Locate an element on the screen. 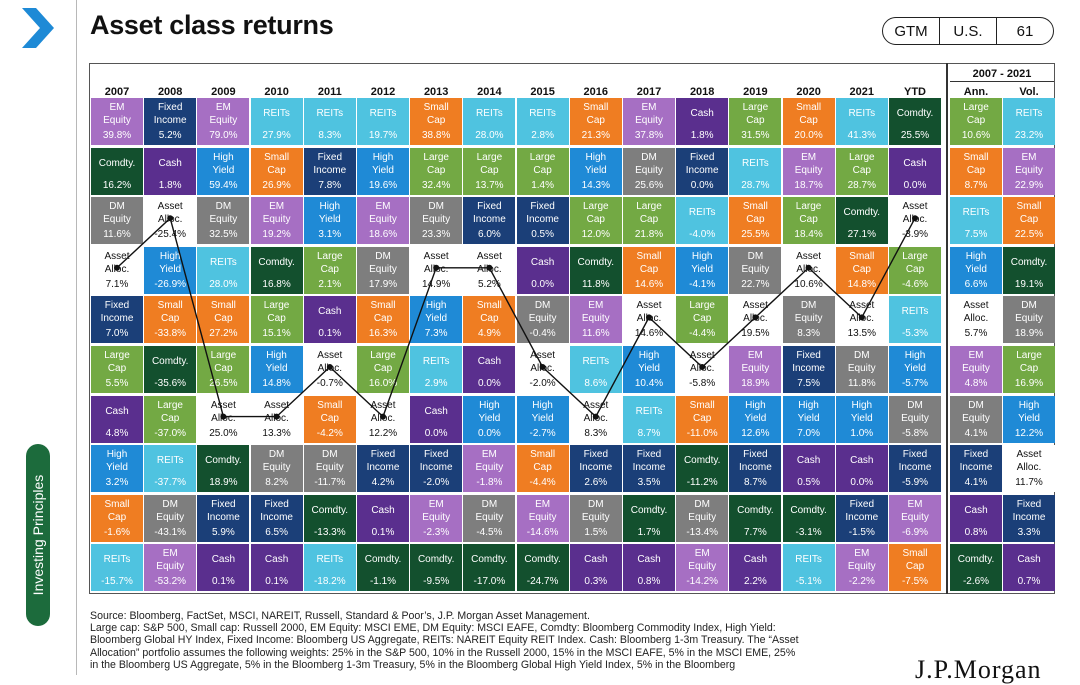 This screenshot has width=1080, height=685. table-cell-em-equity: EM Equity -2.3% is located at coordinates (436, 518).